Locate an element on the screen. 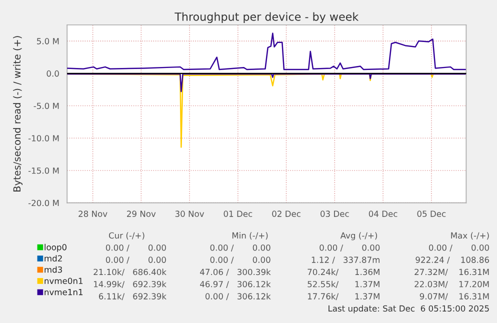 This screenshot has height=323, width=497. x-tick-label: 01 Dec is located at coordinates (238, 213).